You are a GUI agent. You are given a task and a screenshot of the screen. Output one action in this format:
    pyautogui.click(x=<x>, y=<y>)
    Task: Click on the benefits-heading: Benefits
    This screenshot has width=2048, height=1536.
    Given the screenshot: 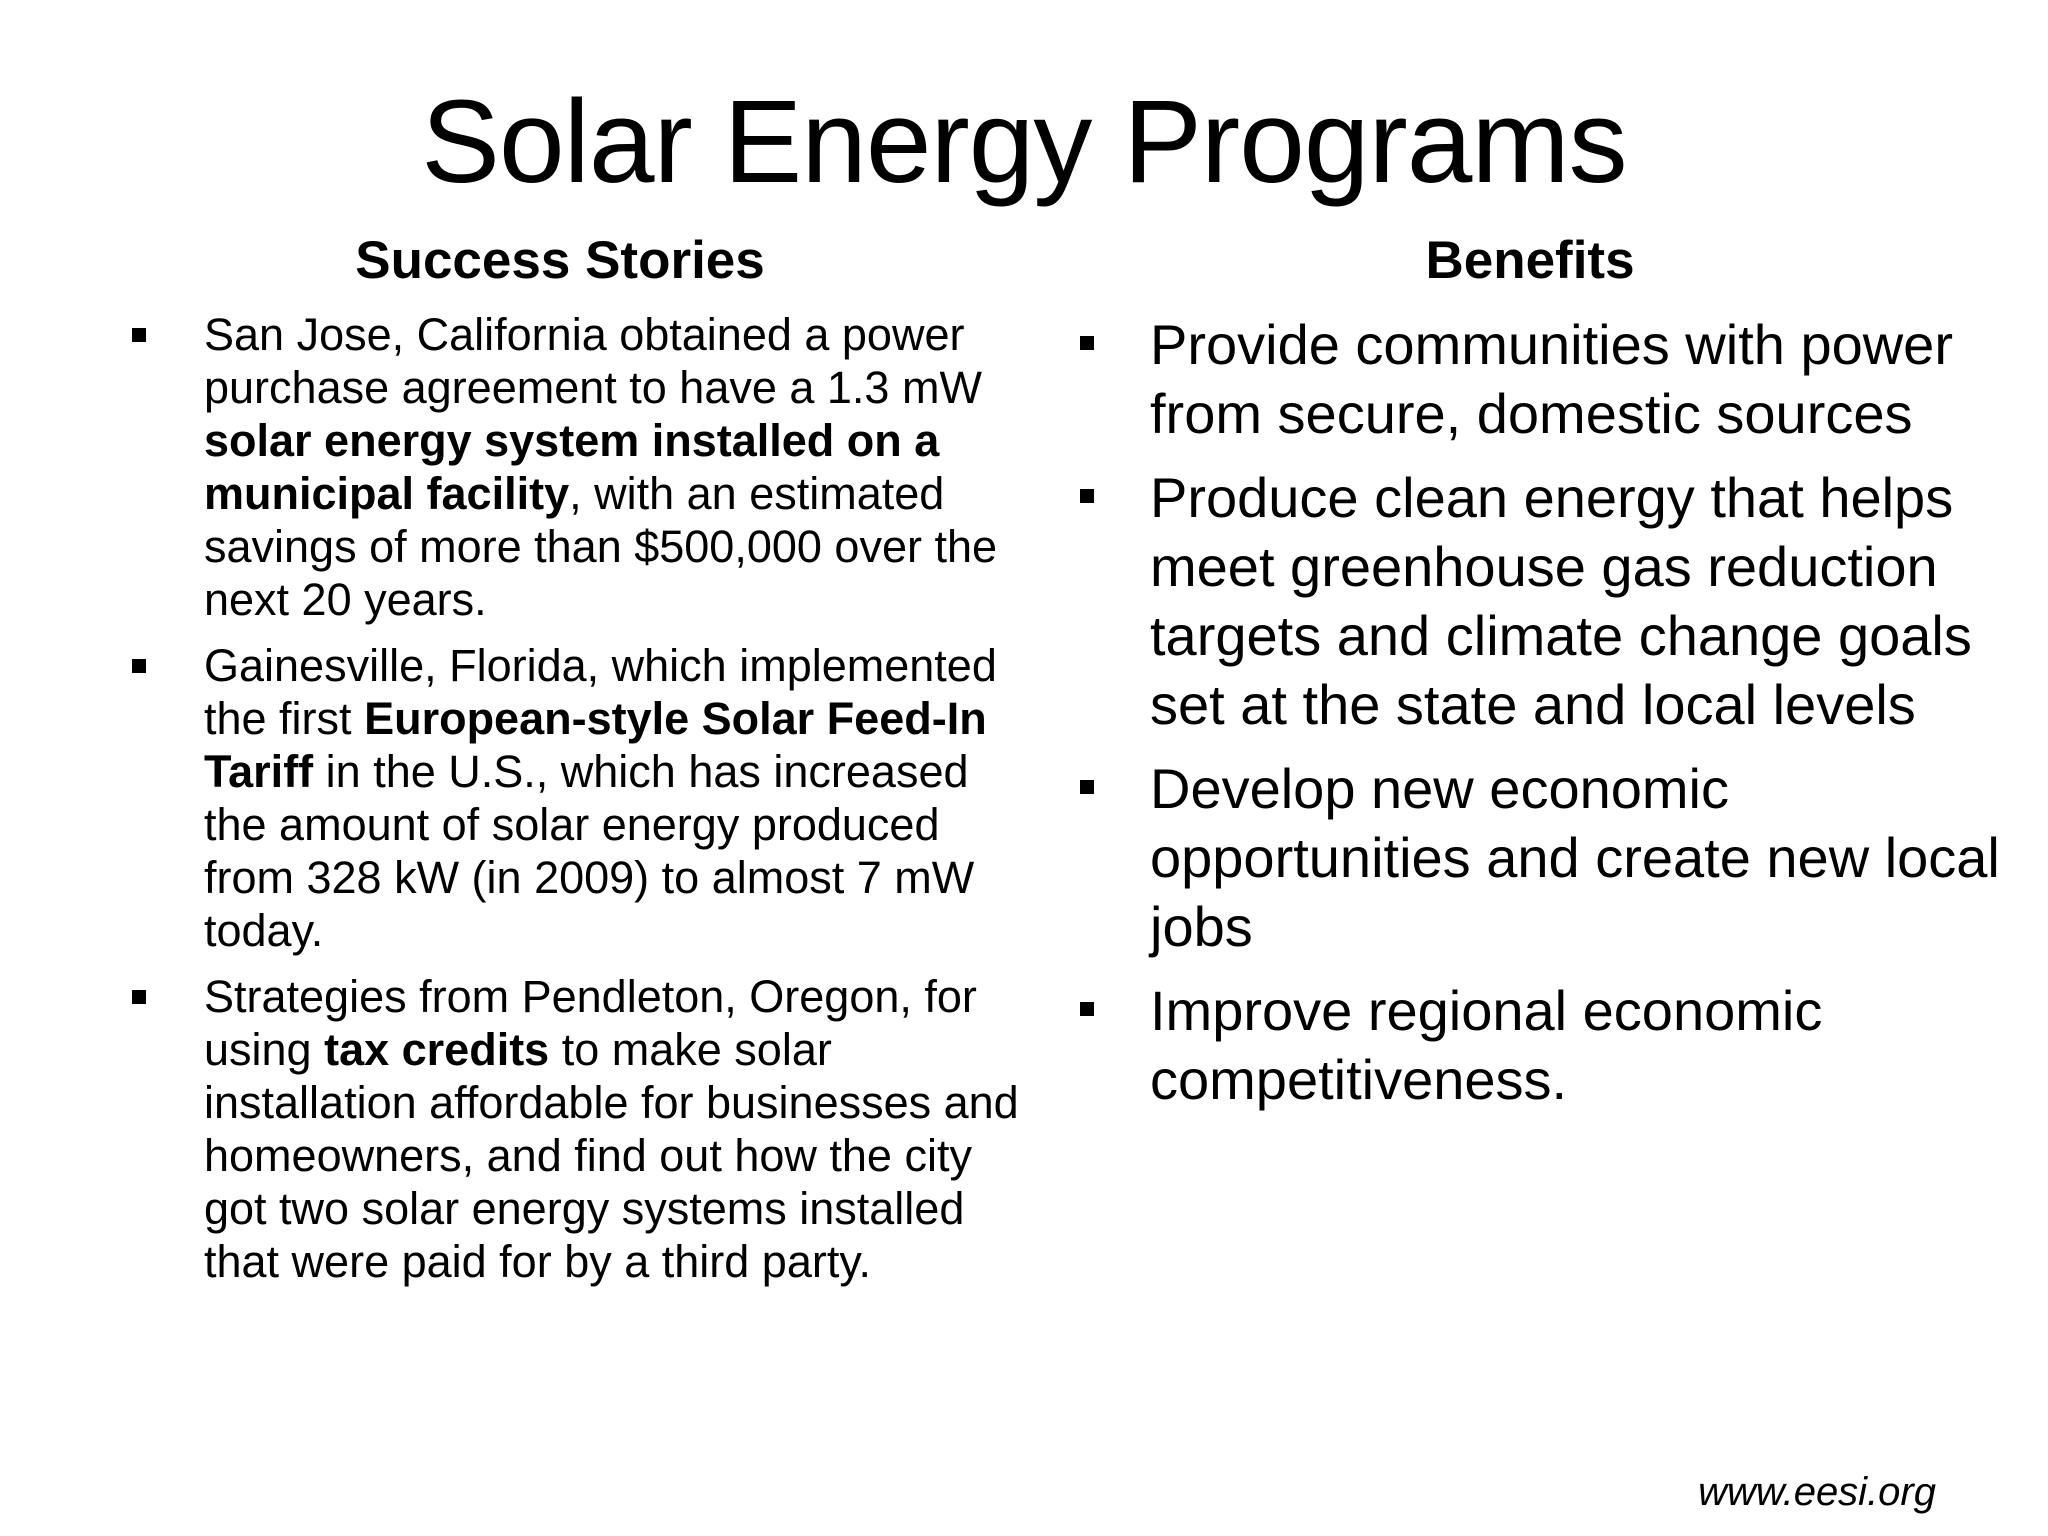 What is the action you would take?
    pyautogui.click(x=1530, y=260)
    